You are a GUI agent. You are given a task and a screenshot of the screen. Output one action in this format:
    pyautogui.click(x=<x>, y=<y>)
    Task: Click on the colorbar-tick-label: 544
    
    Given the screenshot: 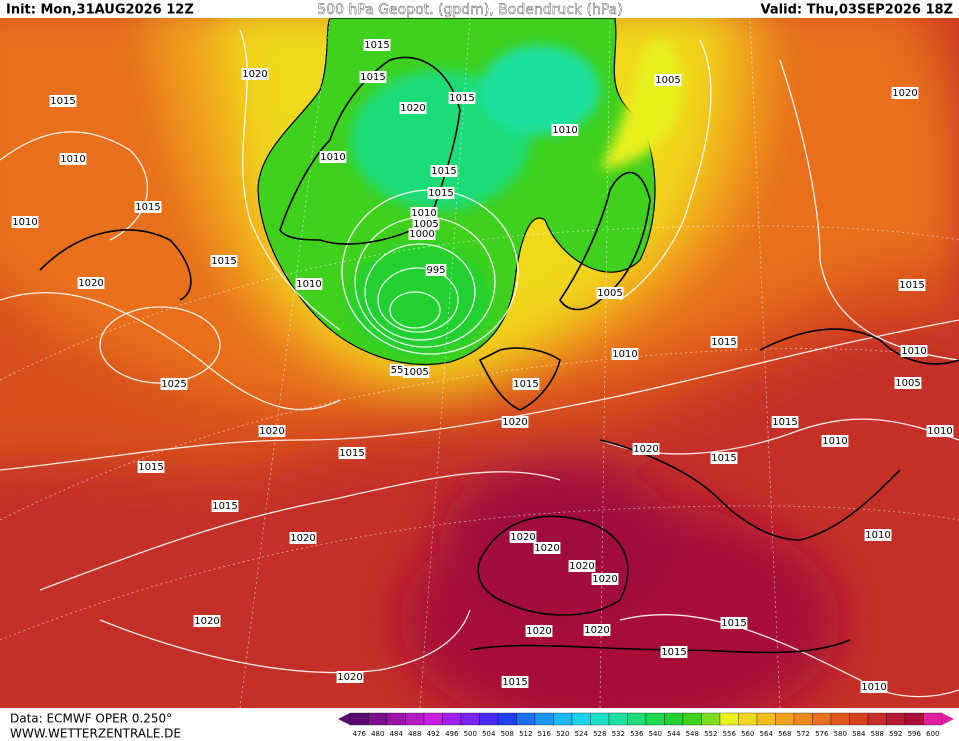 What is the action you would take?
    pyautogui.click(x=674, y=734)
    